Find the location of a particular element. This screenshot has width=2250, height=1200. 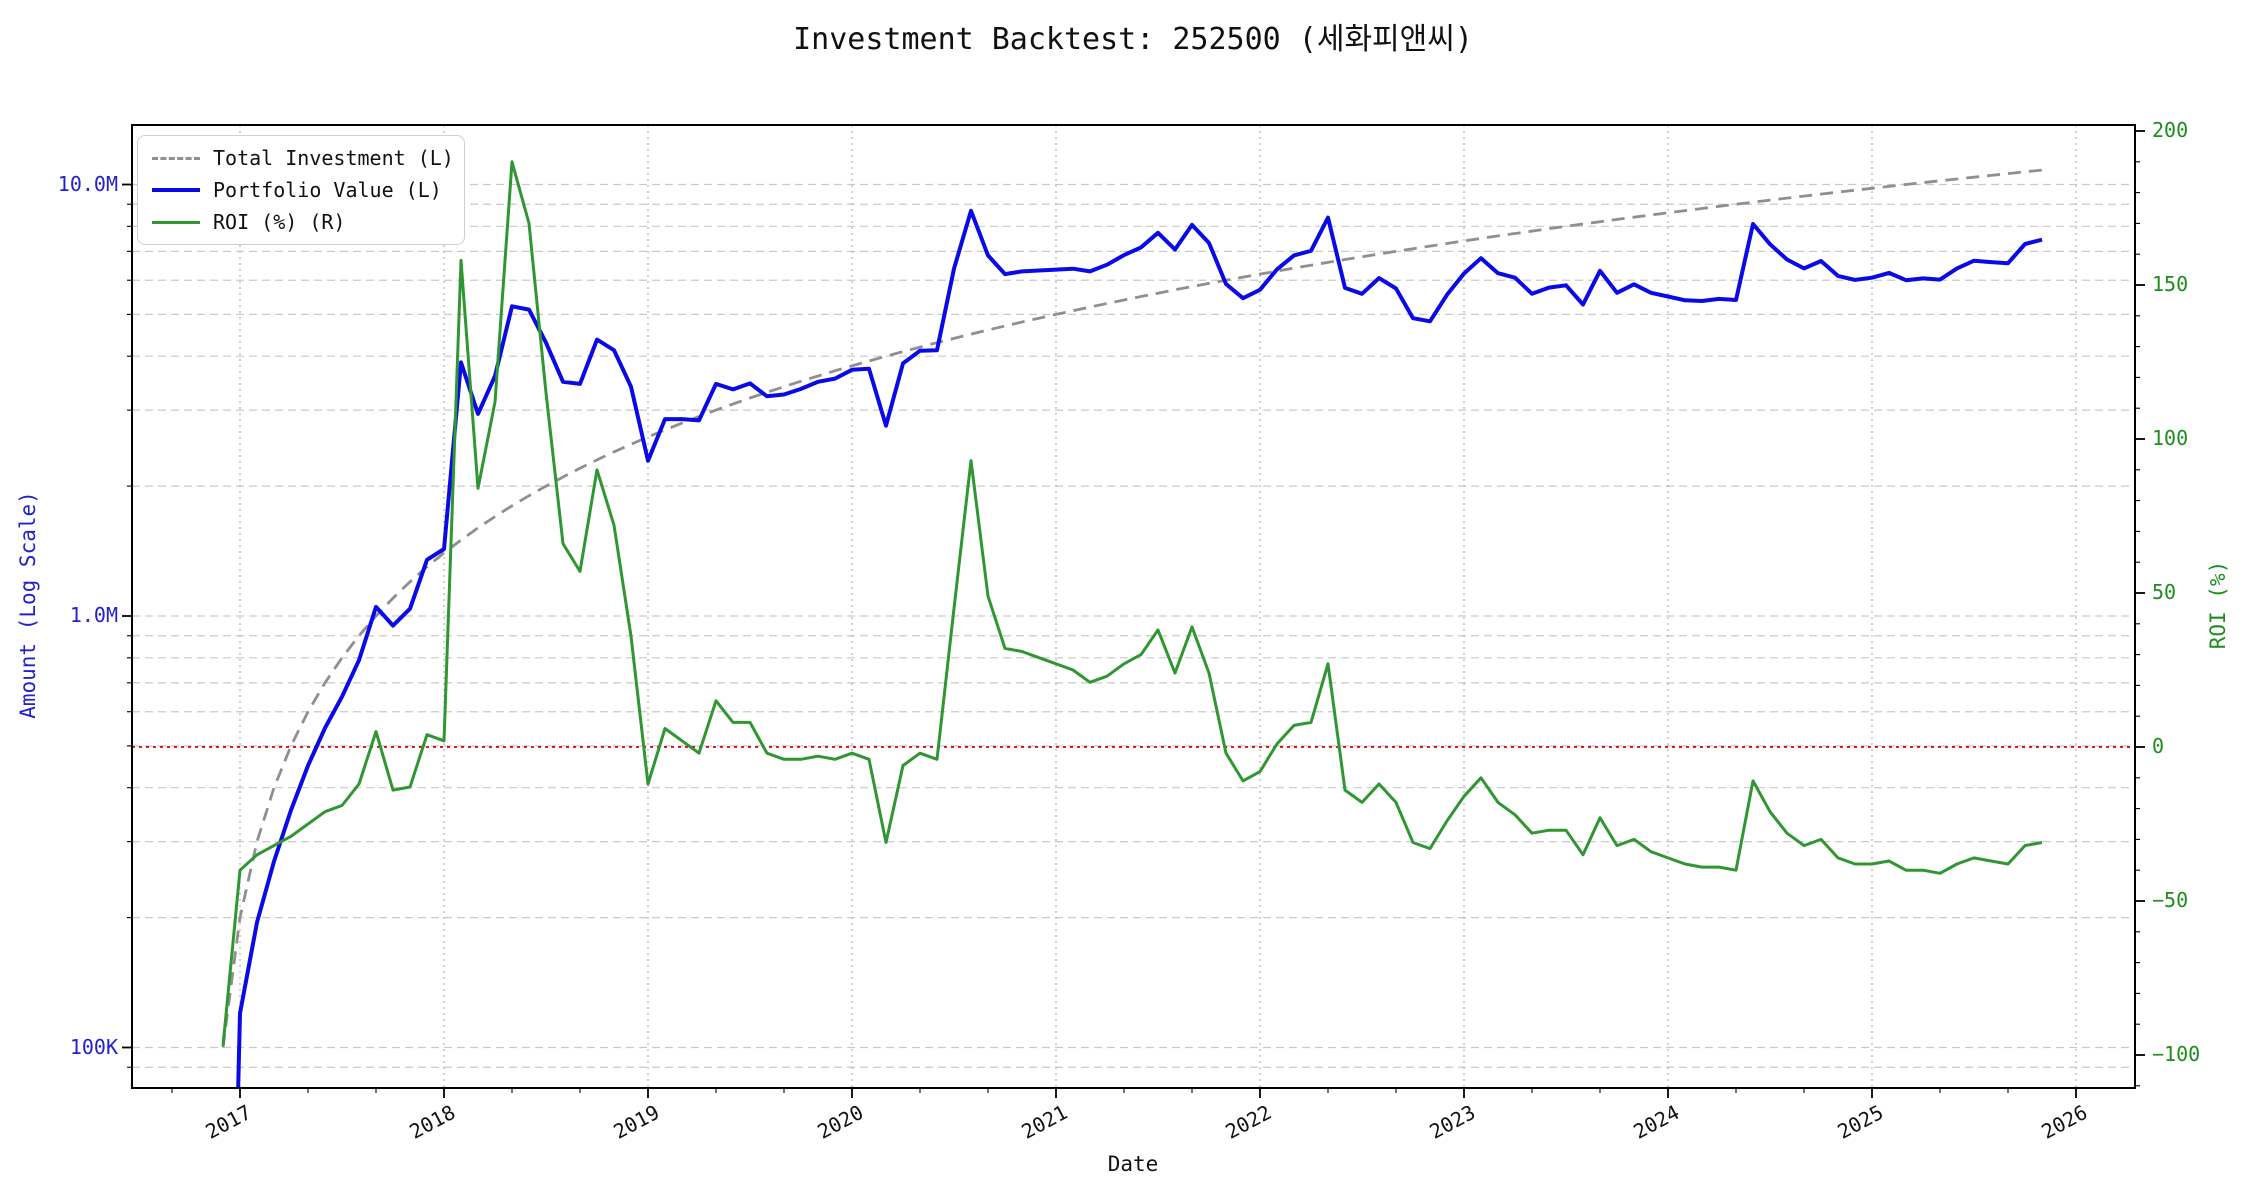

y-right-tick-label: 200 is located at coordinates (2170, 130).